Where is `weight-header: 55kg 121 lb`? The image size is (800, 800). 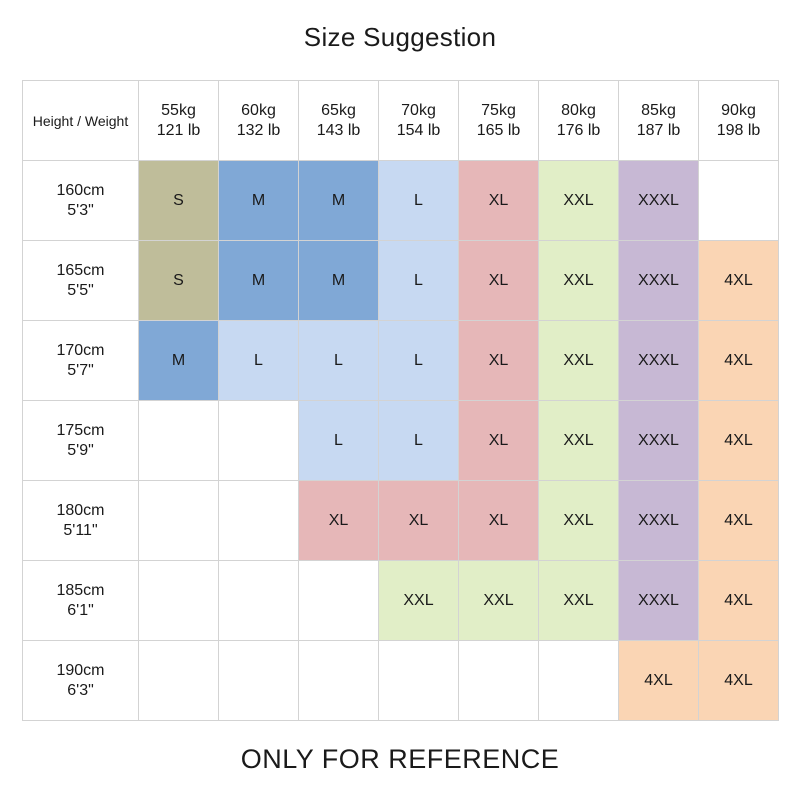
weight-header: 55kg 121 lb is located at coordinates (178, 120).